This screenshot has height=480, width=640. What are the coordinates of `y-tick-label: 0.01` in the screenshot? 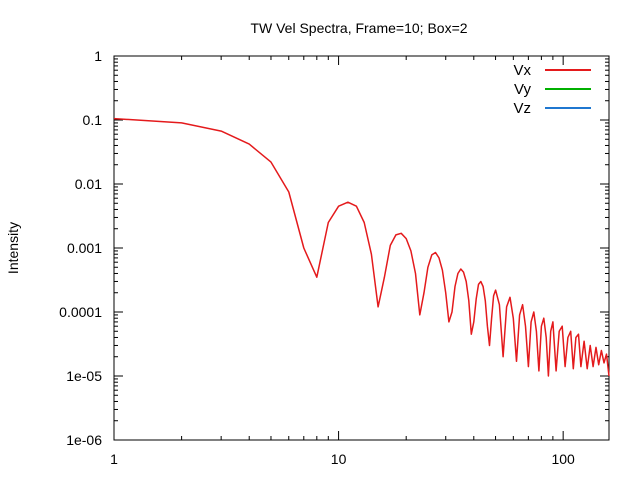 It's located at (88, 184).